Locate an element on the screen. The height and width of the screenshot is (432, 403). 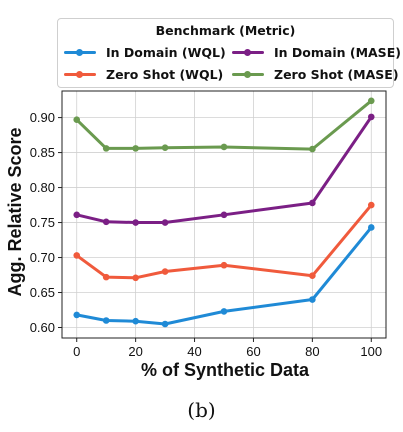
y-tick-label: 0.80 is located at coordinates (42, 187).